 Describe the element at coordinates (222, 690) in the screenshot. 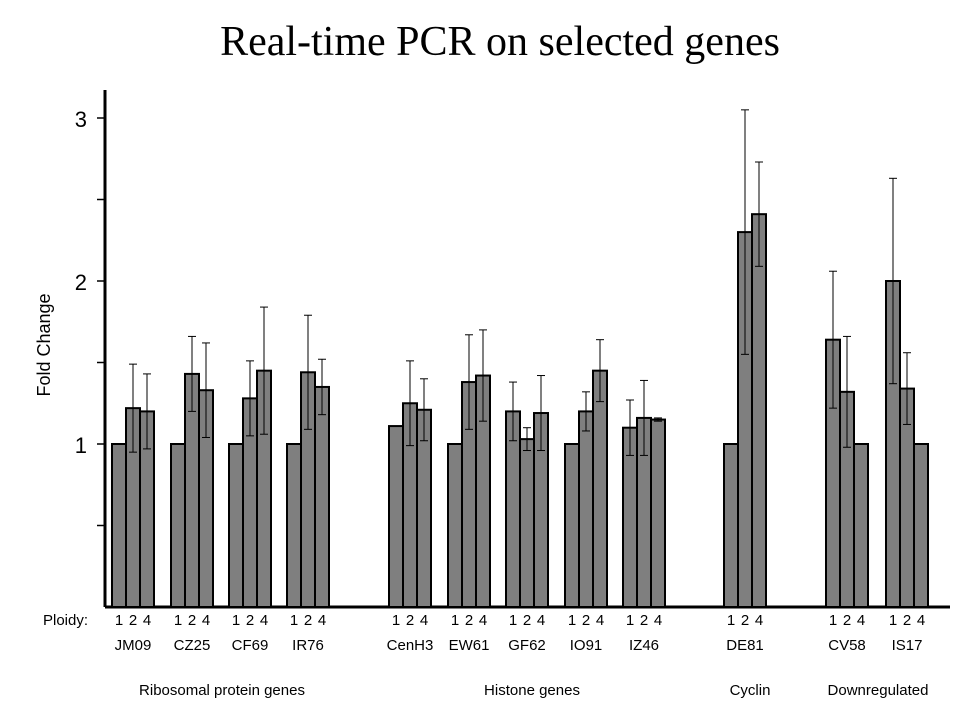

I see `category-label: Ribosomal protein genes` at that location.